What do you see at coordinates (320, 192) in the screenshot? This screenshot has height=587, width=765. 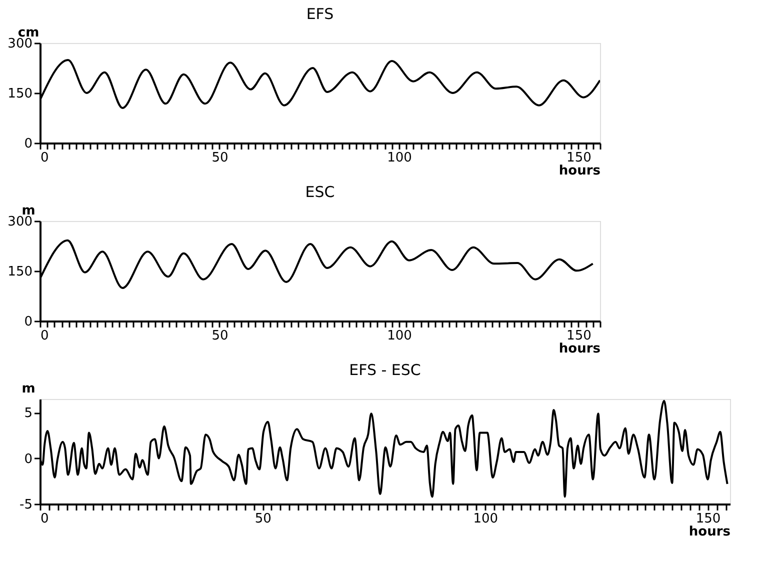 I see `chart-title: ESC` at bounding box center [320, 192].